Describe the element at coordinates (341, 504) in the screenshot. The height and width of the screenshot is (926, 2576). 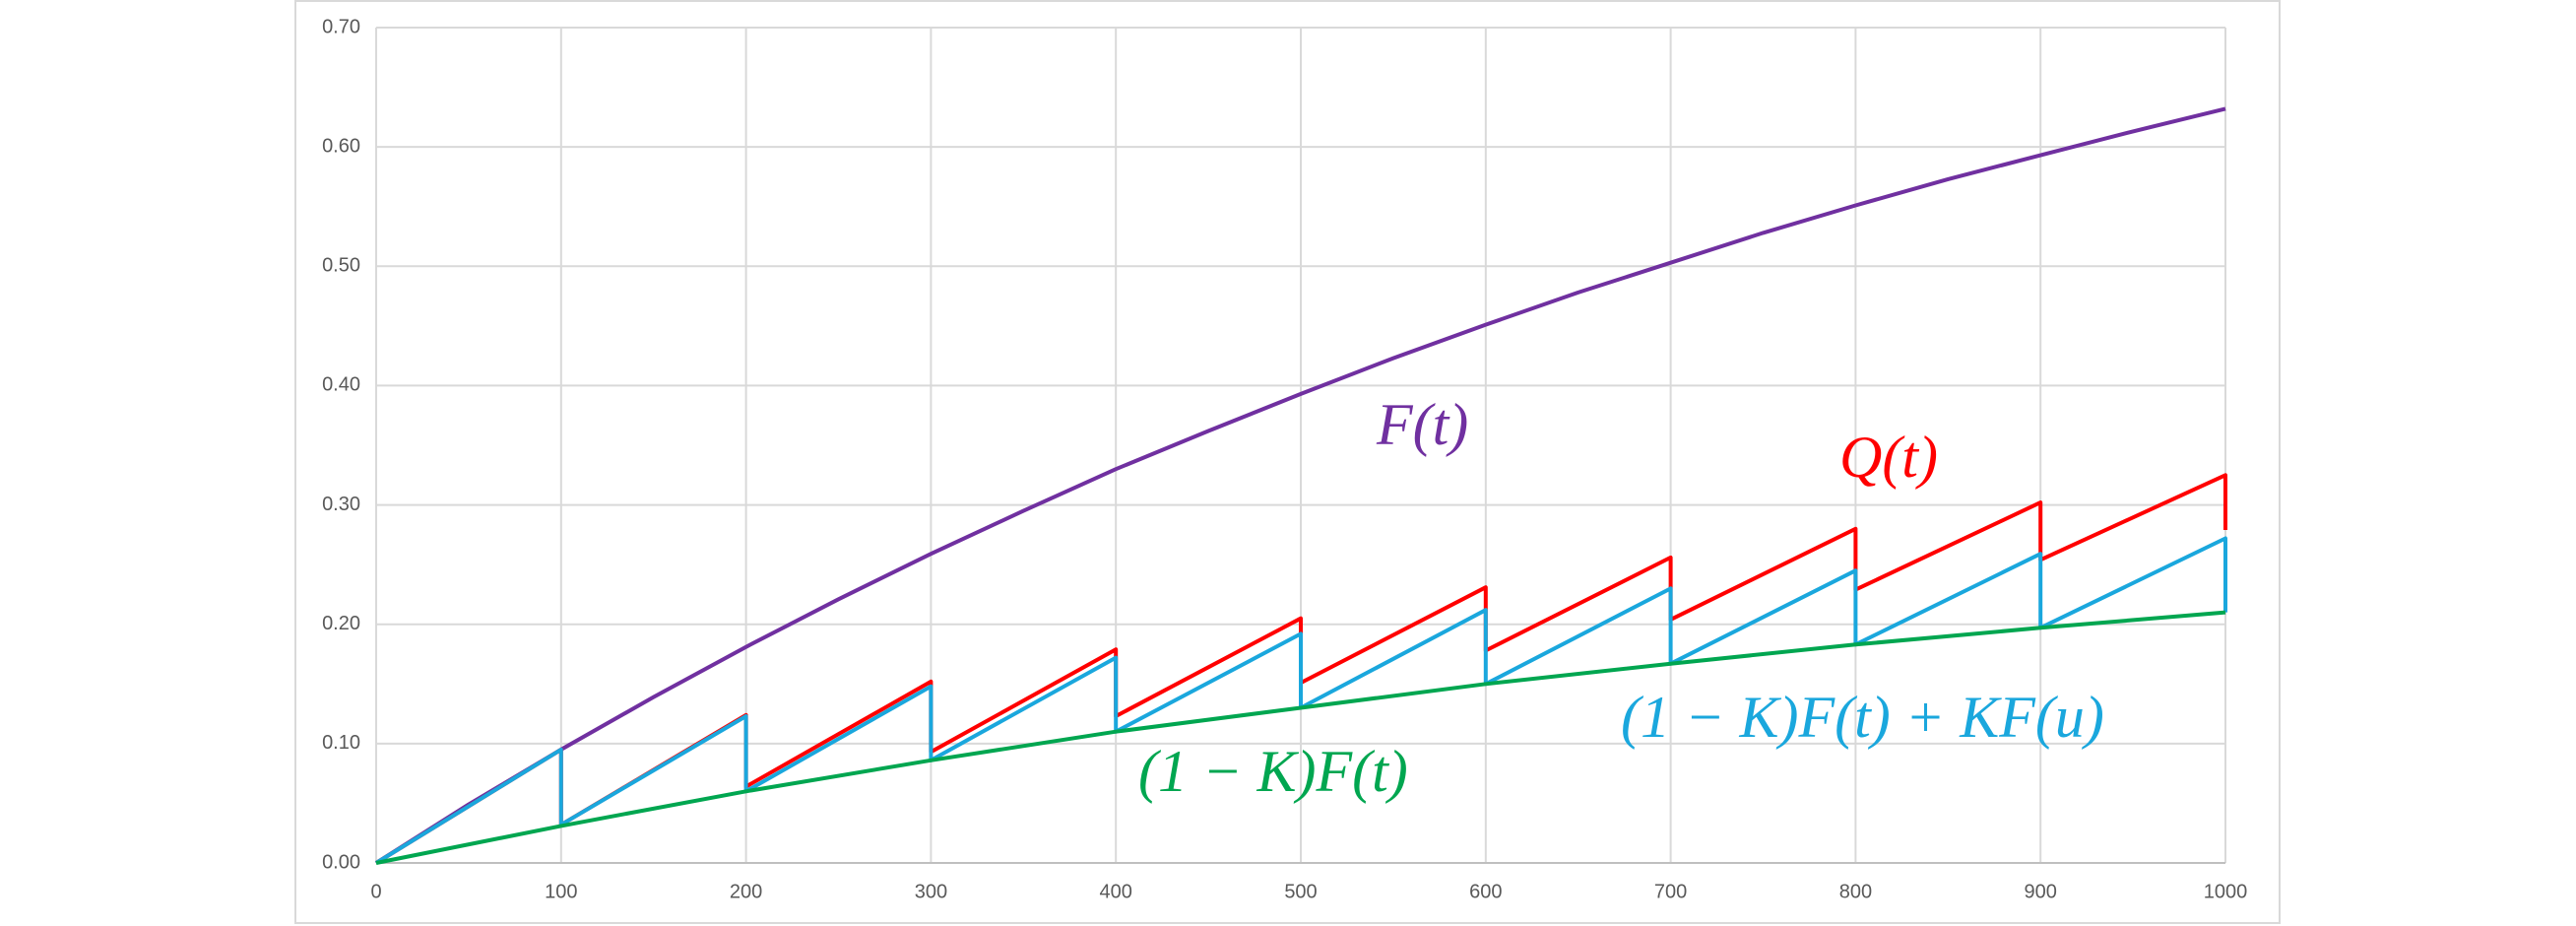
I see `y-tick-label: 0.30` at that location.